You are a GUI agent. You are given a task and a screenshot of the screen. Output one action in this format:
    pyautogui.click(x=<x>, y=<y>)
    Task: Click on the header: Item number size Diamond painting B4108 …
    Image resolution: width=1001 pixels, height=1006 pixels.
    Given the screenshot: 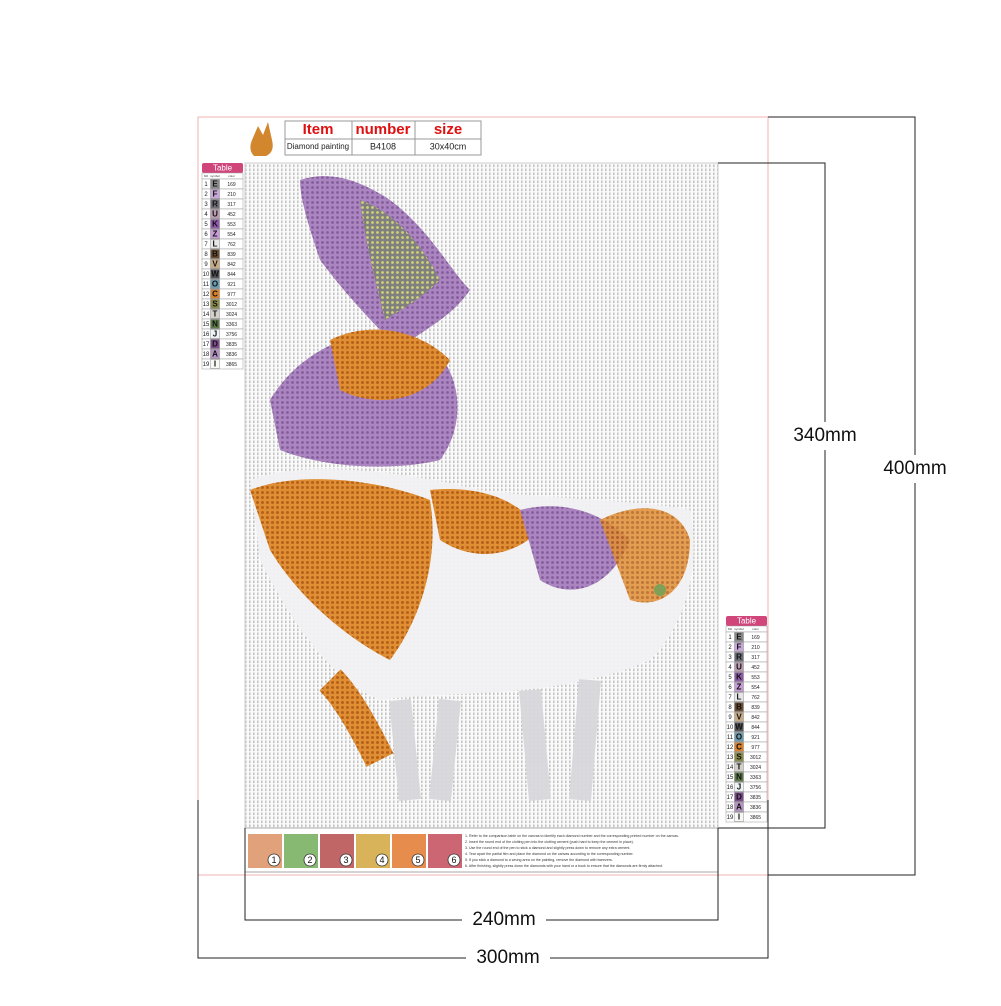 What is the action you would take?
    pyautogui.click(x=366, y=138)
    